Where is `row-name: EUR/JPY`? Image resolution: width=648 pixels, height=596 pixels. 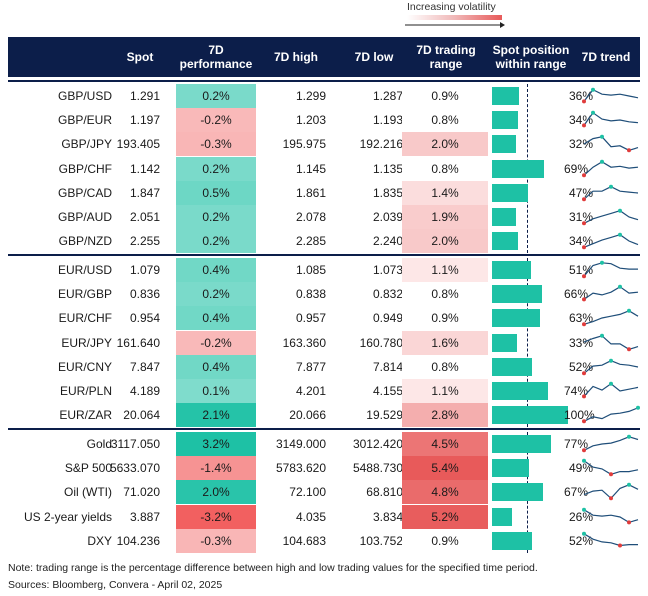 row-name: EUR/JPY is located at coordinates (60, 343).